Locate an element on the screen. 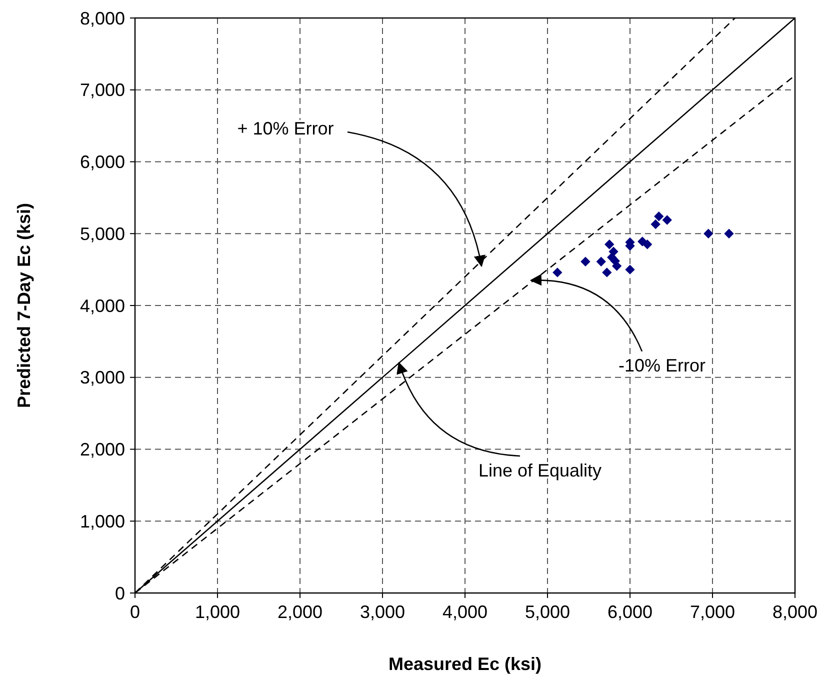 The image size is (832, 692). y-tick-label: 4,000 is located at coordinates (102, 306).